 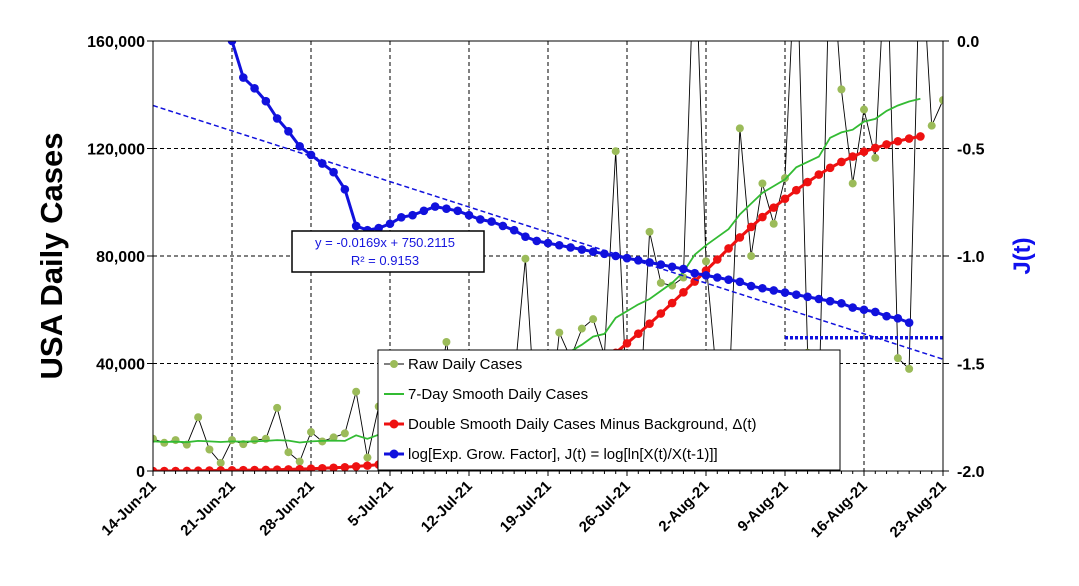 What do you see at coordinates (465, 364) in the screenshot?
I see `legend-raw-label: Raw Daily Cases` at bounding box center [465, 364].